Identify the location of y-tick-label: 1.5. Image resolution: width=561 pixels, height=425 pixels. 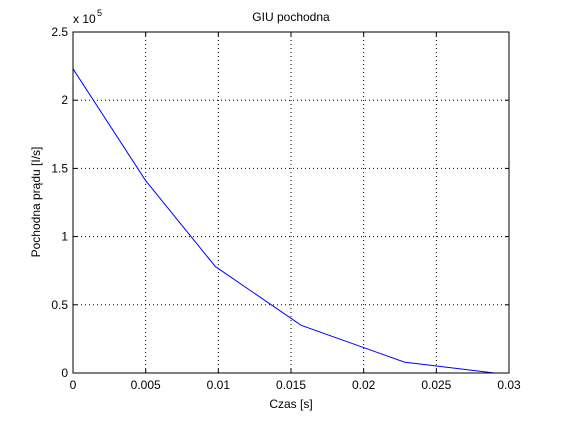
(59, 168).